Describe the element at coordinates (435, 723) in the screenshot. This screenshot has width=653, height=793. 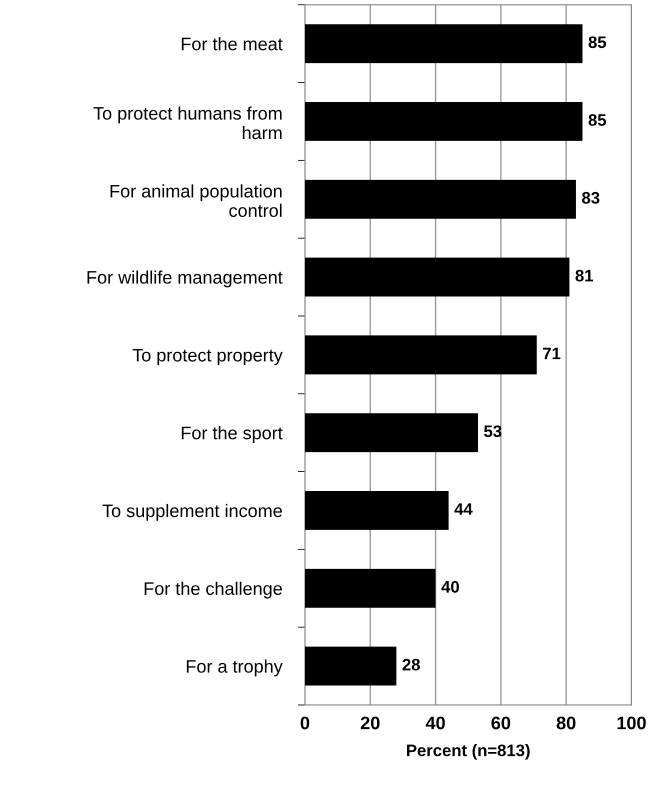
I see `x-tick-label: 40` at that location.